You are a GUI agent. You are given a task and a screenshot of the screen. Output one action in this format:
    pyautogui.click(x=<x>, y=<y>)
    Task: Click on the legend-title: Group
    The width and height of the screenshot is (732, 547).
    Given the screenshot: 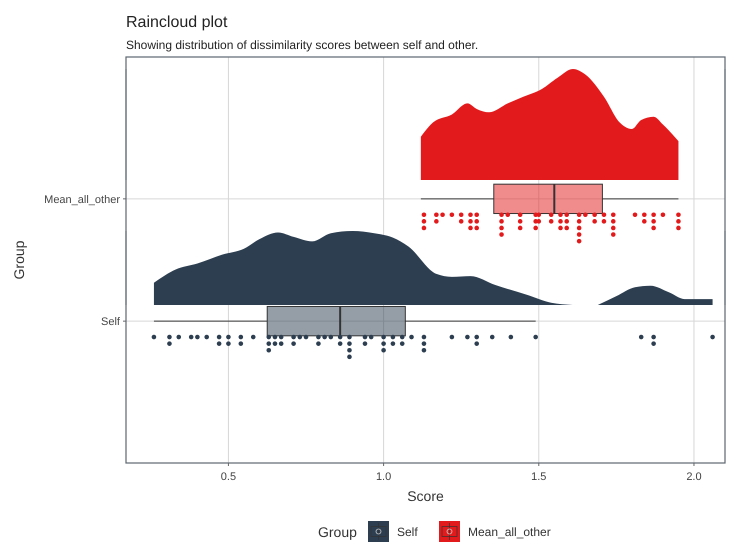 What is the action you would take?
    pyautogui.click(x=338, y=532)
    